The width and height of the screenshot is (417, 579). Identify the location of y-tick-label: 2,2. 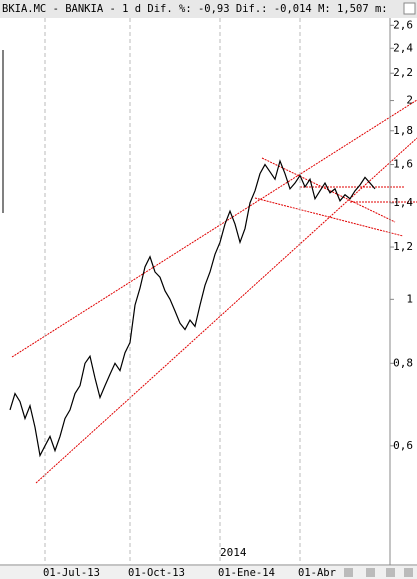
(403, 72).